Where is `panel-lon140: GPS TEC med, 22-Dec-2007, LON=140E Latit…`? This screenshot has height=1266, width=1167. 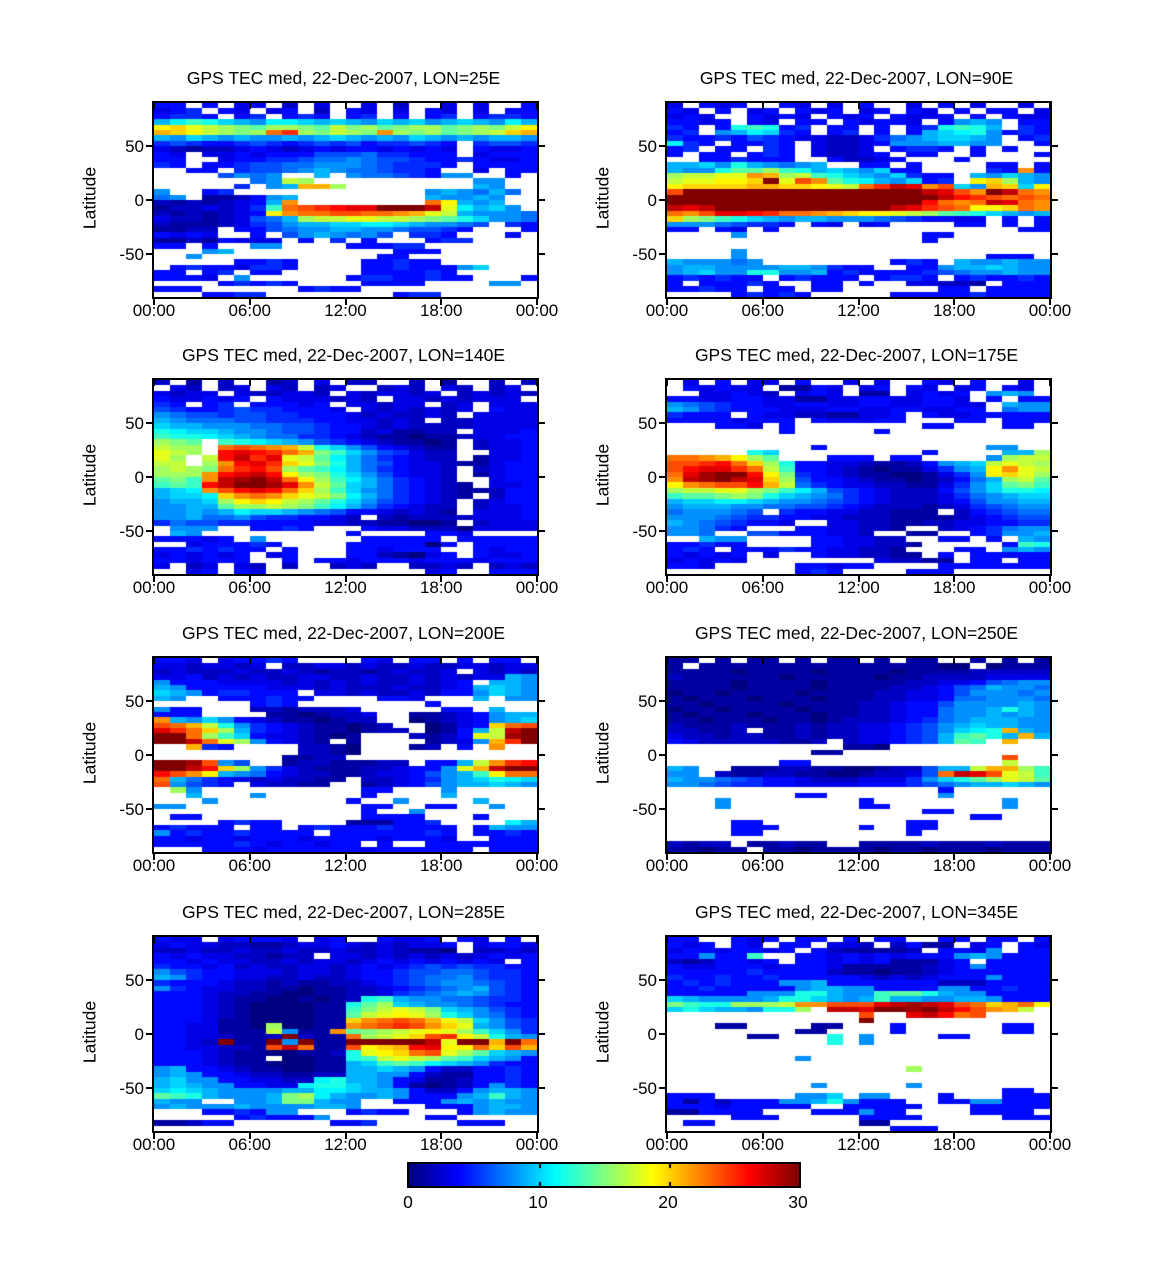 panel-lon140: GPS TEC med, 22-Dec-2007, LON=140E Latit… is located at coordinates (319, 471).